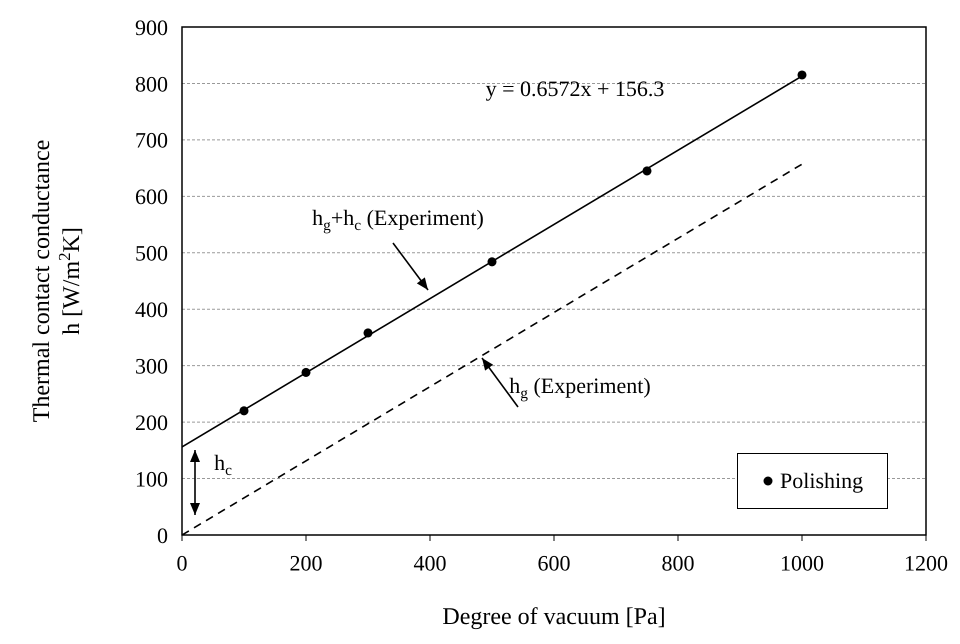 The height and width of the screenshot is (644, 960). I want to click on annotation: h$_{g}$ (Experiment), so click(580, 387).